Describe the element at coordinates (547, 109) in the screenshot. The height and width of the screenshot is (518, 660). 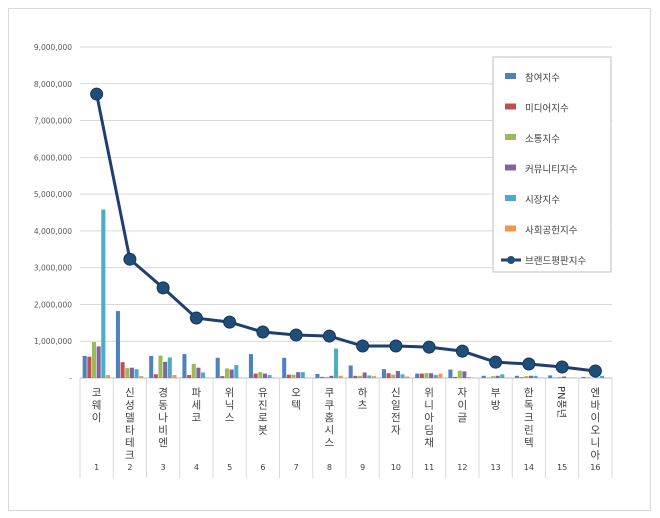
I see `legend-label: 미디어지수` at that location.